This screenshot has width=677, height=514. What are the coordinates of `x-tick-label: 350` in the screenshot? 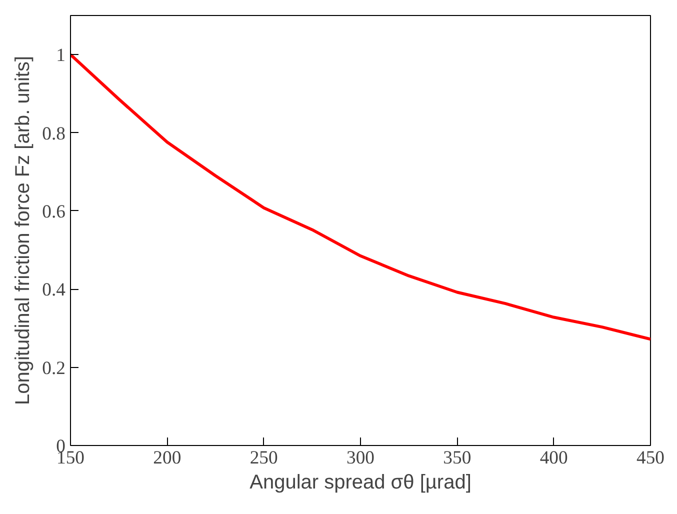 It's located at (457, 458).